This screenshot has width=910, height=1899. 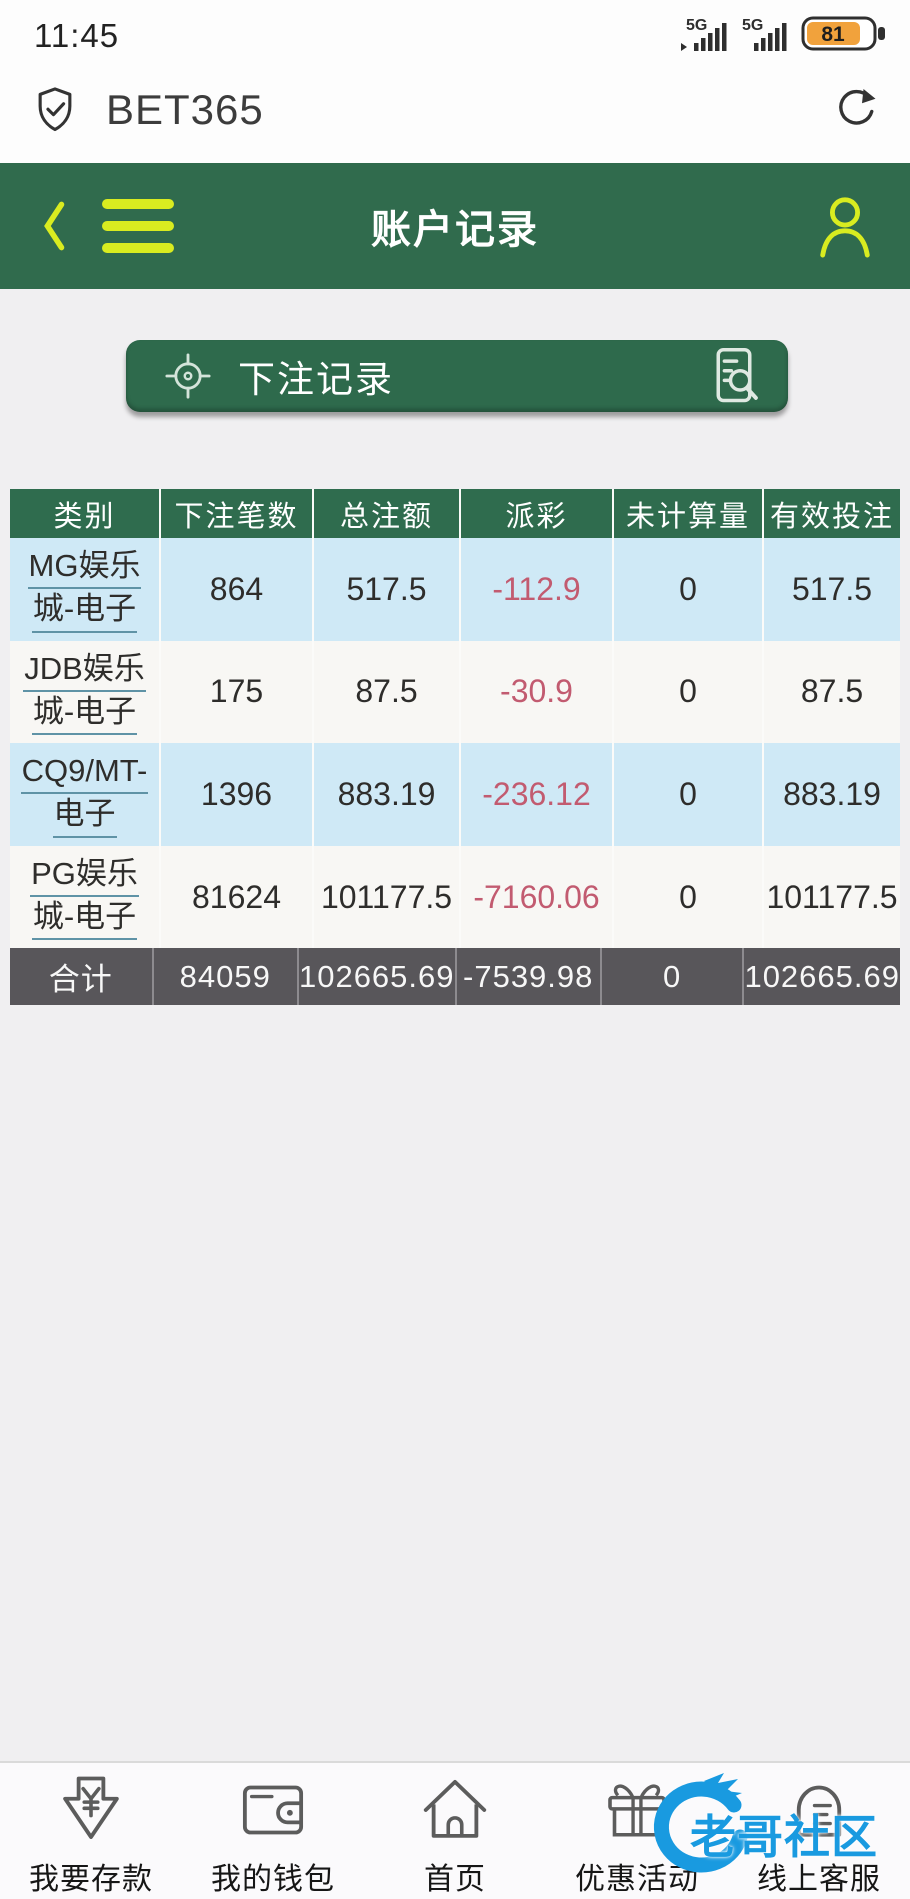 I want to click on category-link: MG娱乐 城-电子, so click(x=84, y=589).